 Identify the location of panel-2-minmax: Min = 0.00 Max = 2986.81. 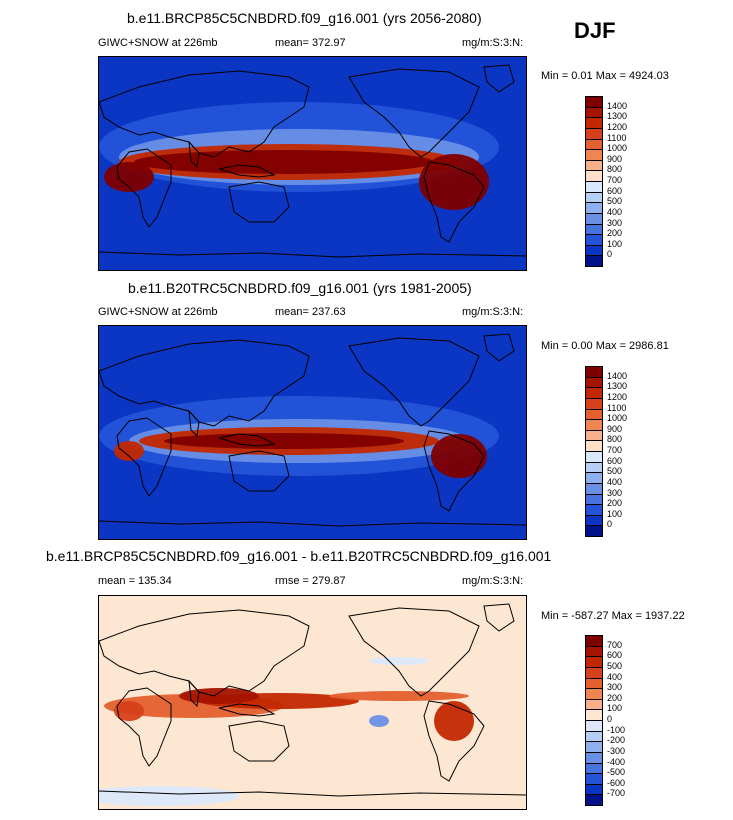
(605, 346).